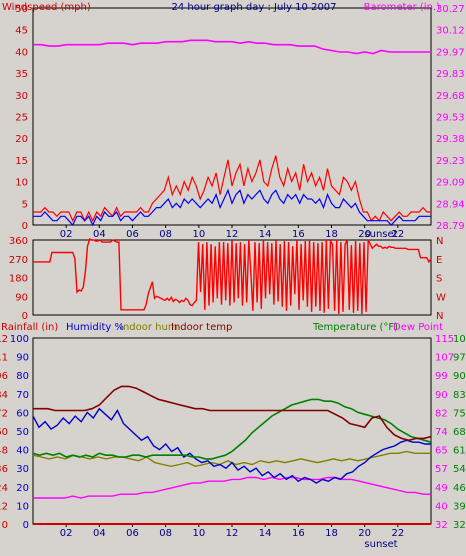 The width and height of the screenshot is (466, 556). I want to click on y-tick-label: 29.38, so click(450, 139).